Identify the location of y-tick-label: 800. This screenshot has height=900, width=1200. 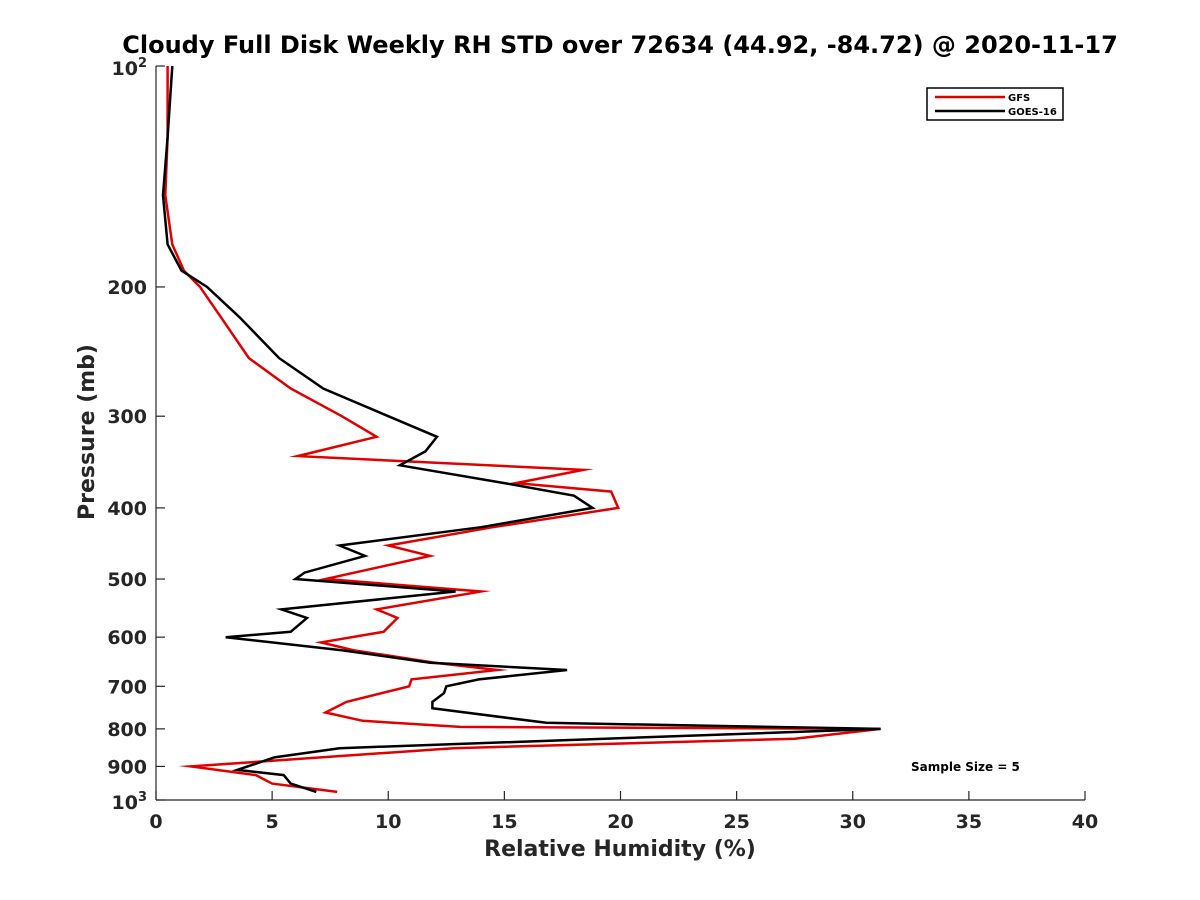
(127, 730).